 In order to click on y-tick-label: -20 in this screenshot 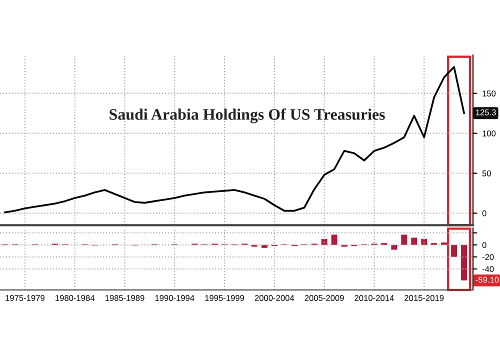, I will do `click(488, 257)`.